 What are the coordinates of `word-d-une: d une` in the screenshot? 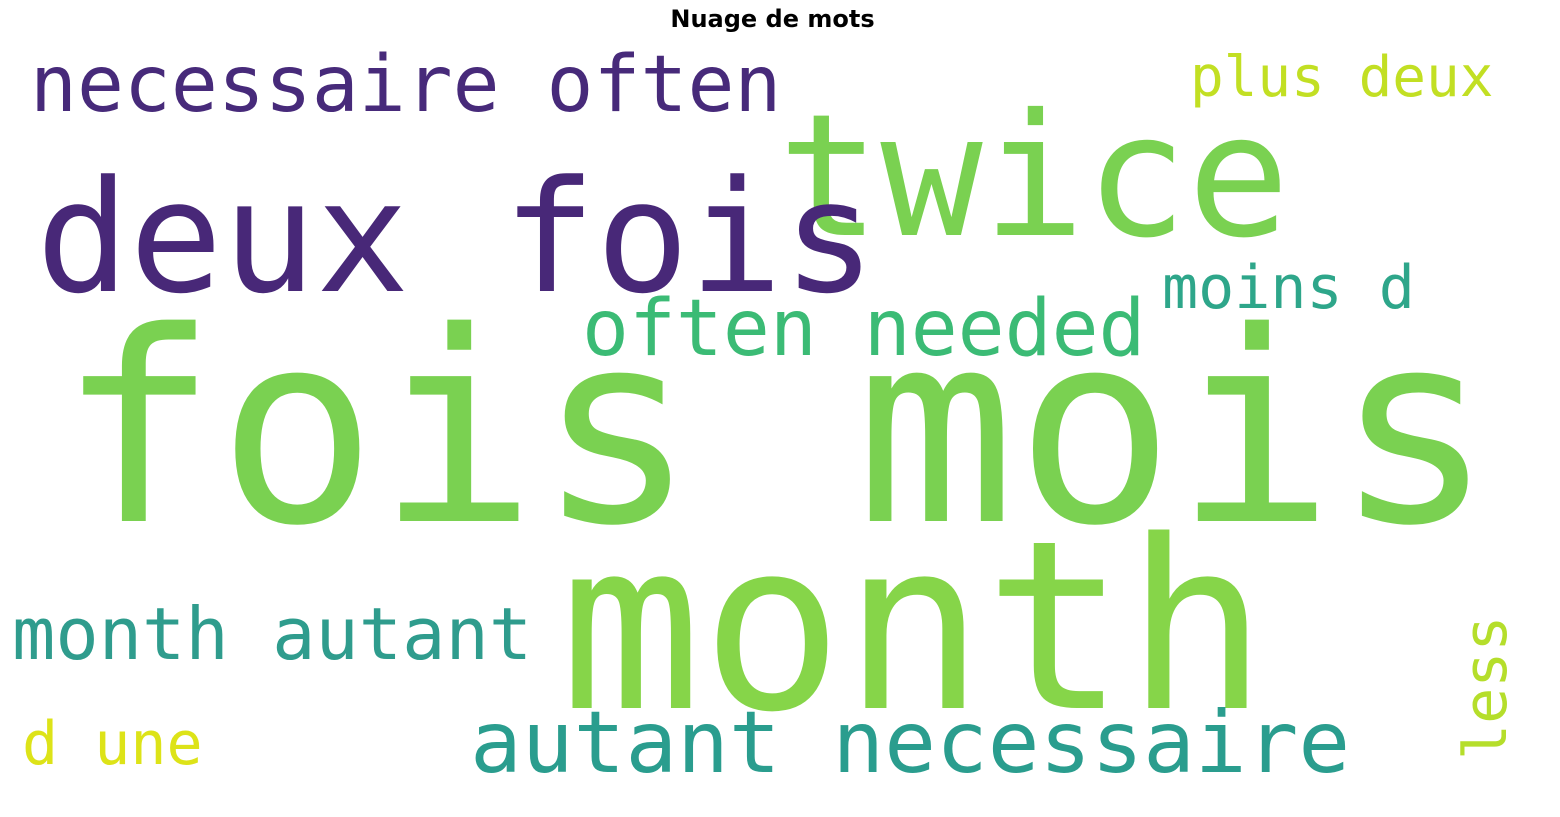 It's located at (112, 744).